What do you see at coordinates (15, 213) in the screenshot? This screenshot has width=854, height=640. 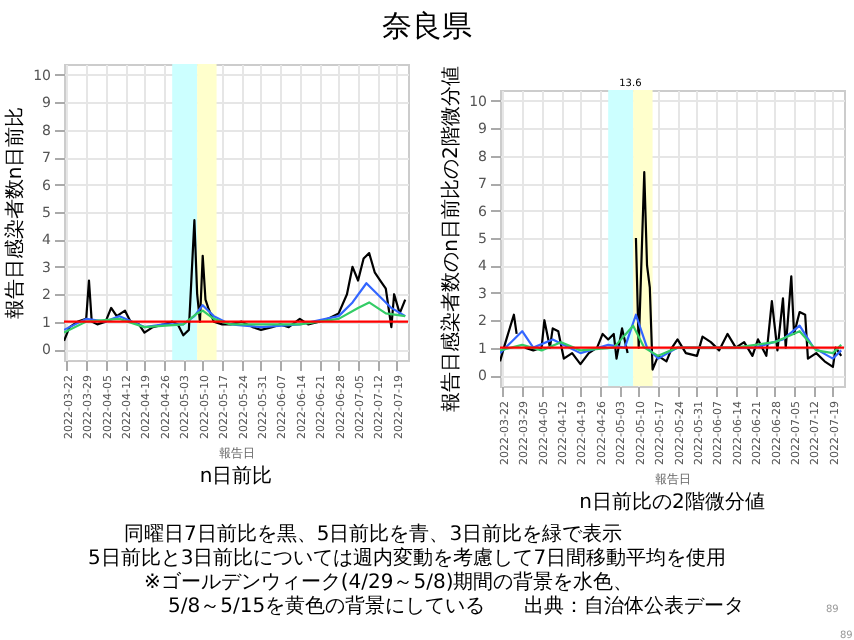 I see `y-axis-title: 報告日感染者数n日前比` at bounding box center [15, 213].